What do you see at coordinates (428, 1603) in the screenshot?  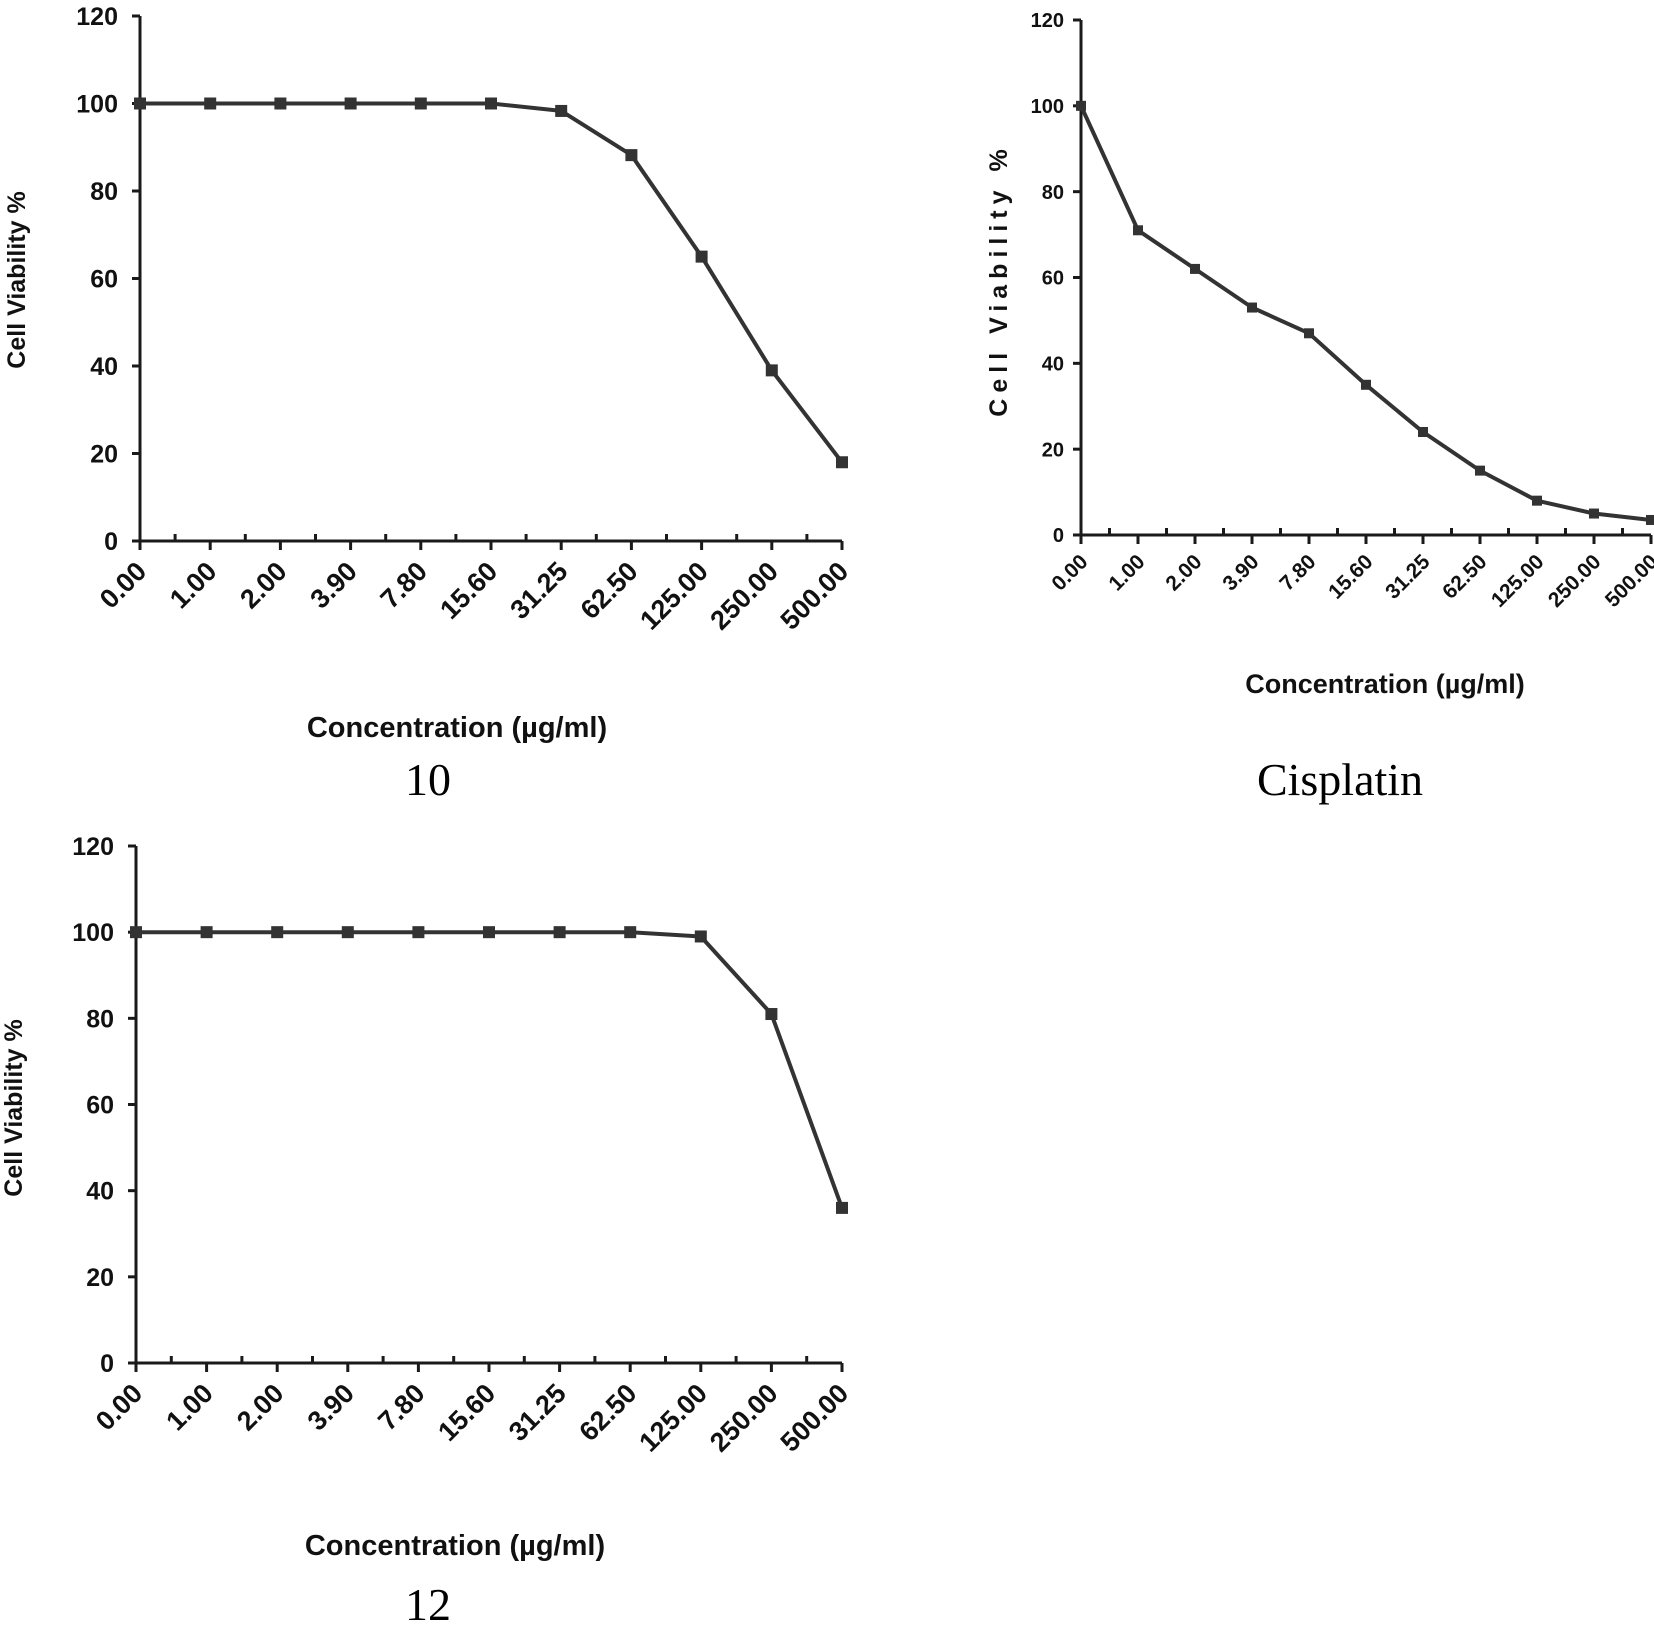 I see `chart-caption: 12` at bounding box center [428, 1603].